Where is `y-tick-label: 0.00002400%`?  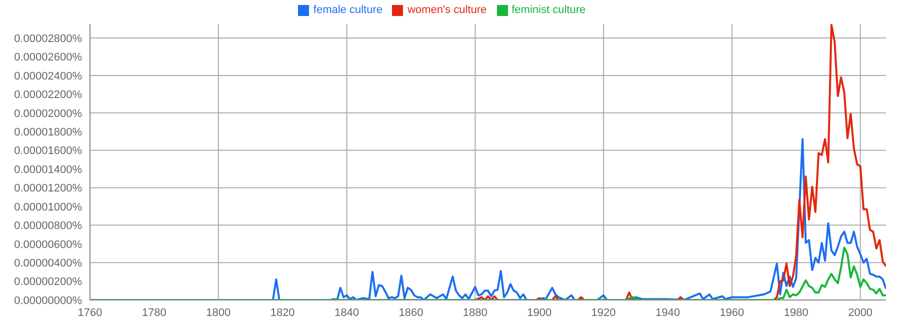
y-tick-label: 0.00002400% is located at coordinates (48, 76).